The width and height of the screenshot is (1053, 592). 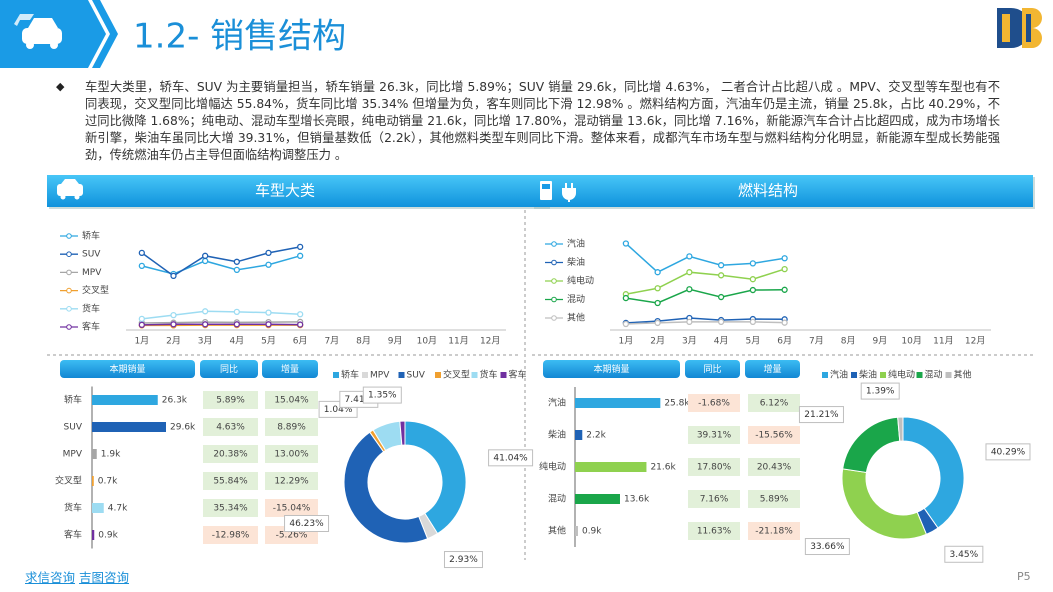 I want to click on category-label: SUV, so click(x=73, y=428).